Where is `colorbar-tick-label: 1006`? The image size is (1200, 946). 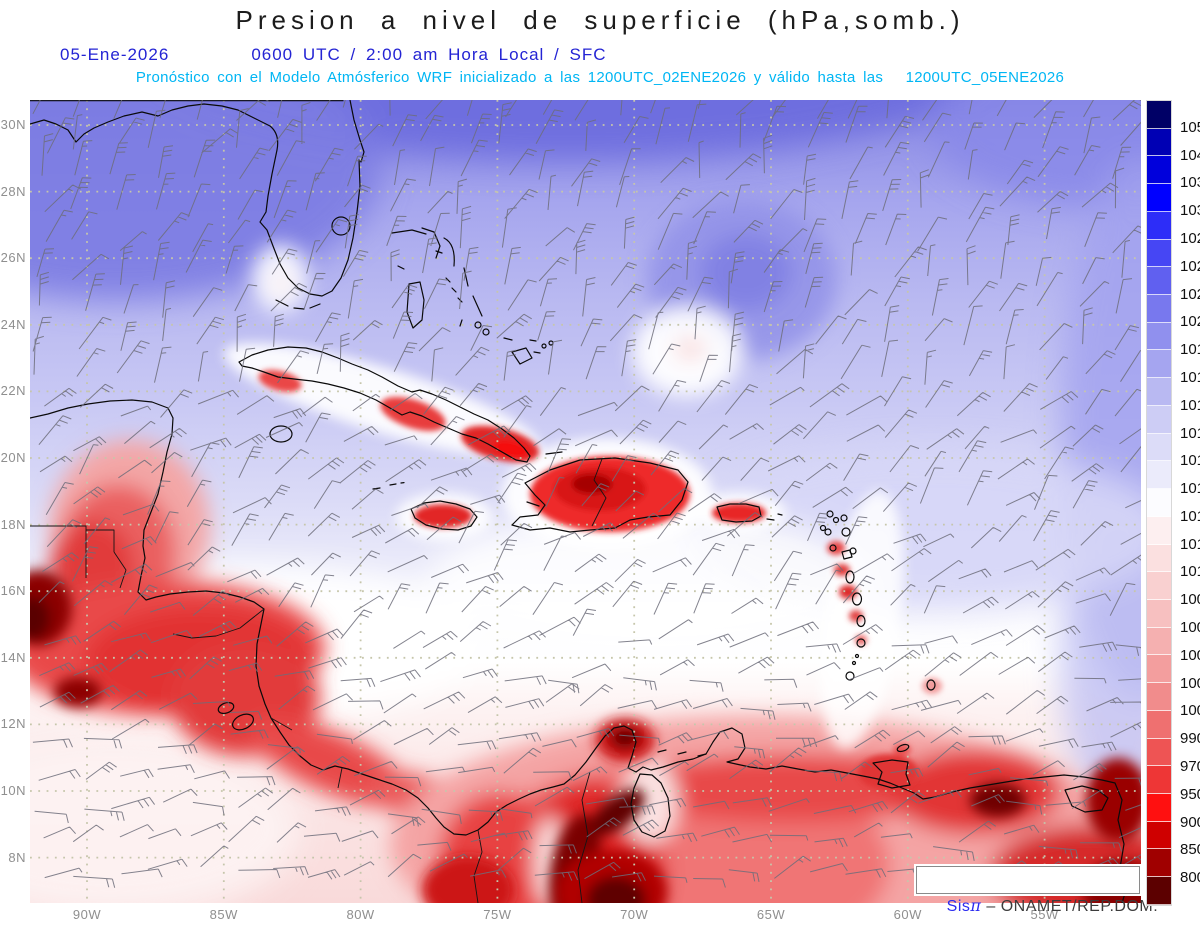 colorbar-tick-label: 1006 is located at coordinates (1190, 628).